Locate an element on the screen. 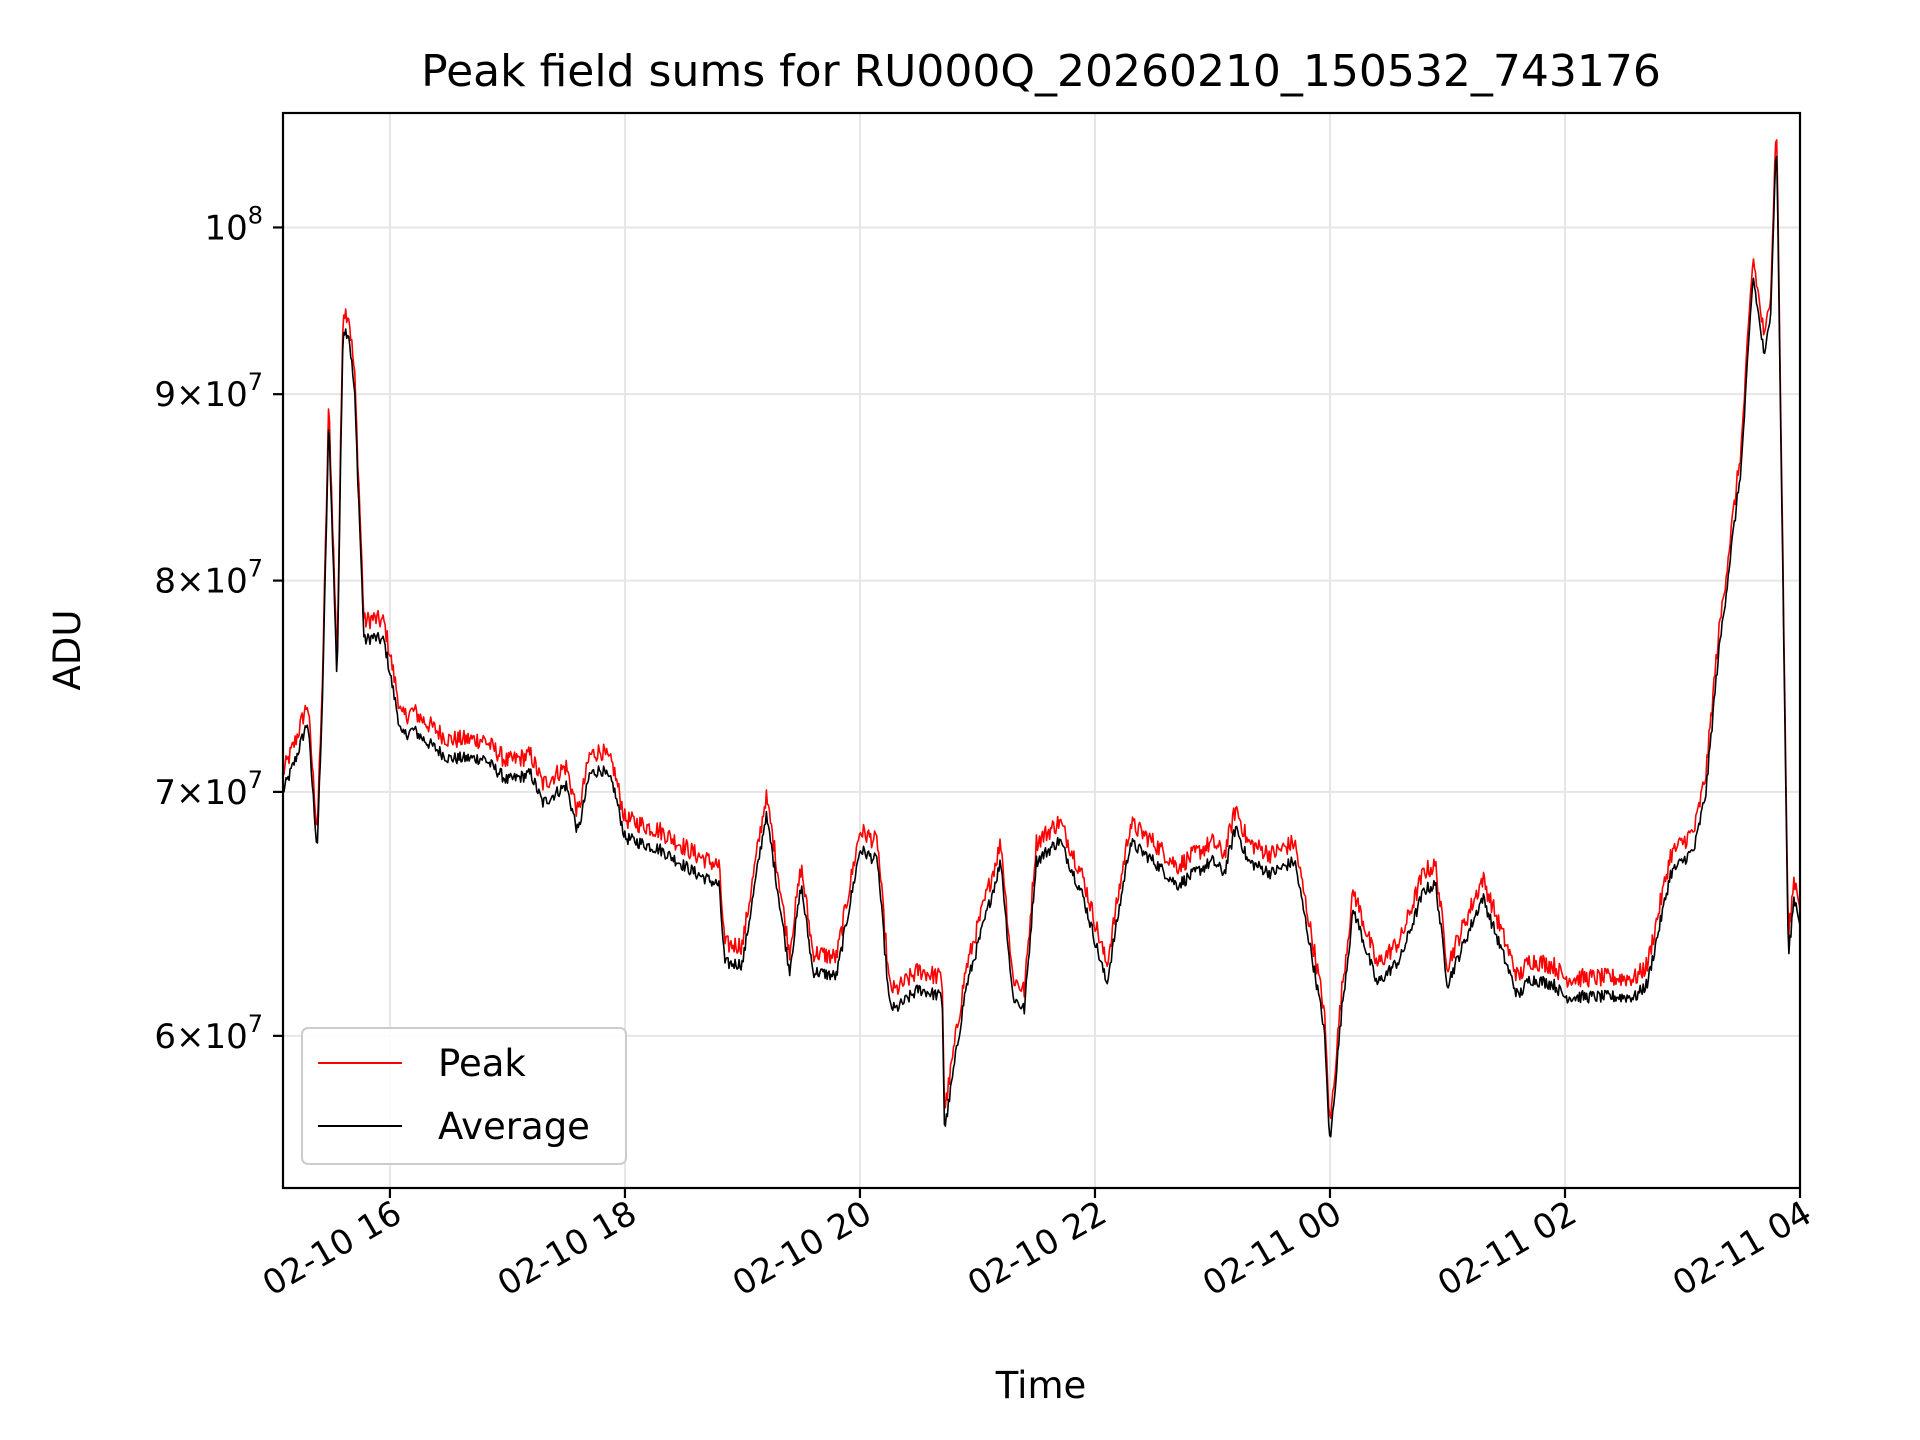 Image resolution: width=1920 pixels, height=1440 pixels. x-axis-label: Time is located at coordinates (1041, 1385).